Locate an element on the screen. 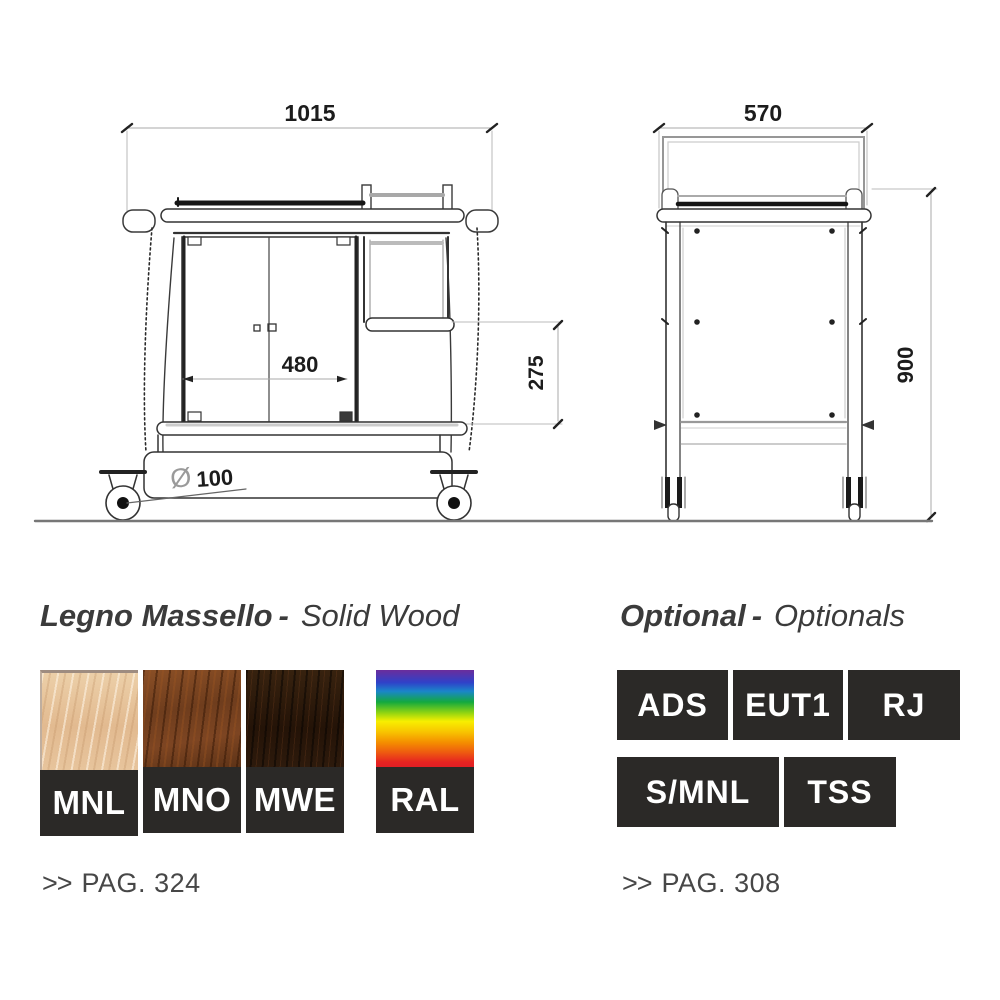  swatch-mno: MNO is located at coordinates (192, 753).